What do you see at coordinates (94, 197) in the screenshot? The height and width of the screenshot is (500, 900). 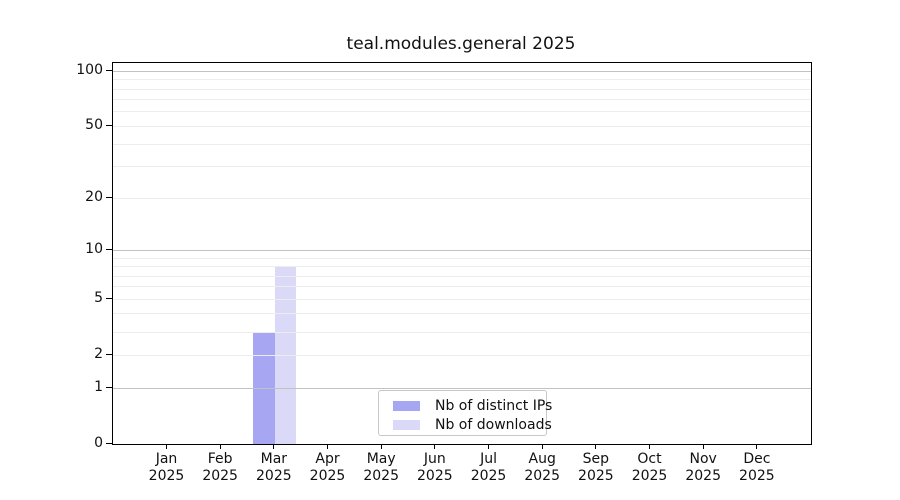 I see `y-tick-label: 20` at bounding box center [94, 197].